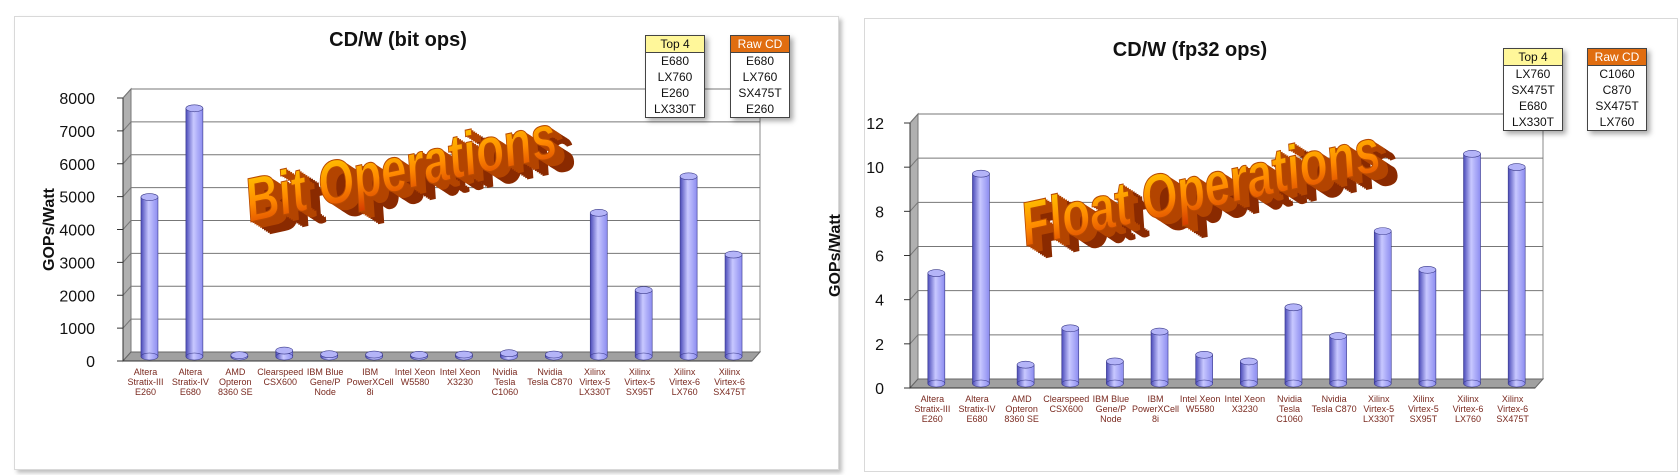 The height and width of the screenshot is (475, 1679). I want to click on x-tick-label-line: Clearspeed, so click(1066, 399).